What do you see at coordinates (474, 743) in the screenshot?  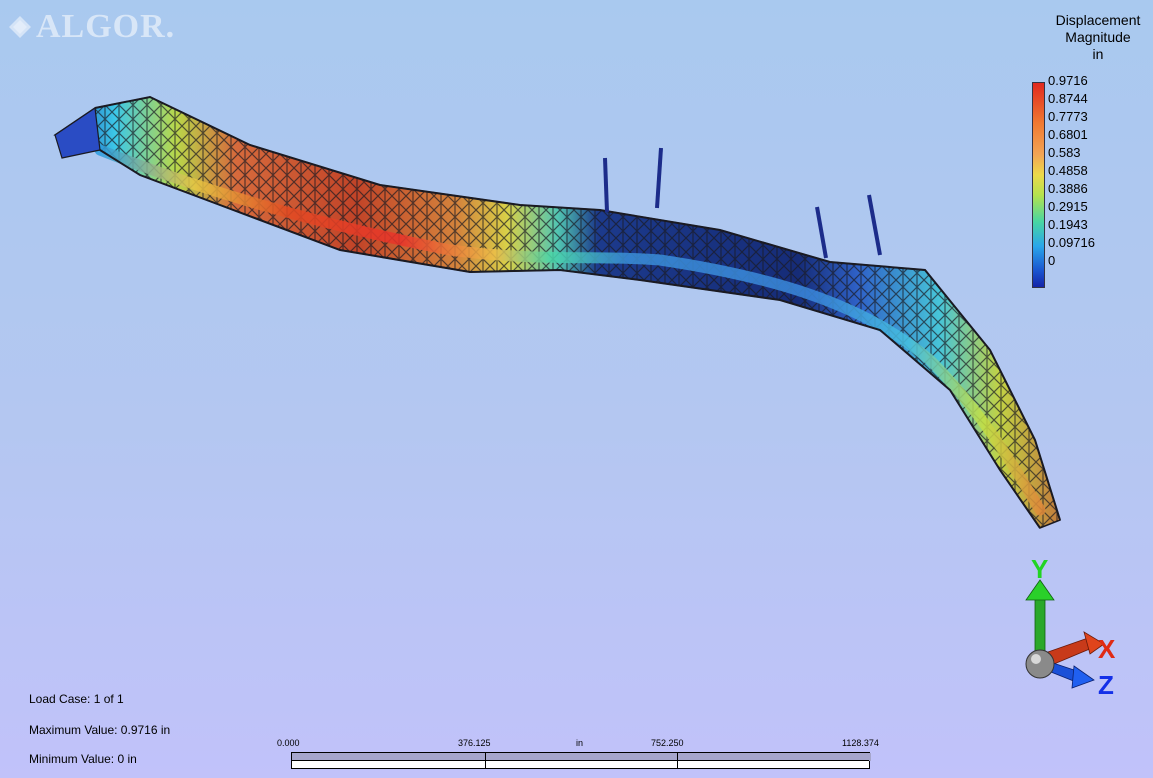 I see `scale-label: 376.125` at bounding box center [474, 743].